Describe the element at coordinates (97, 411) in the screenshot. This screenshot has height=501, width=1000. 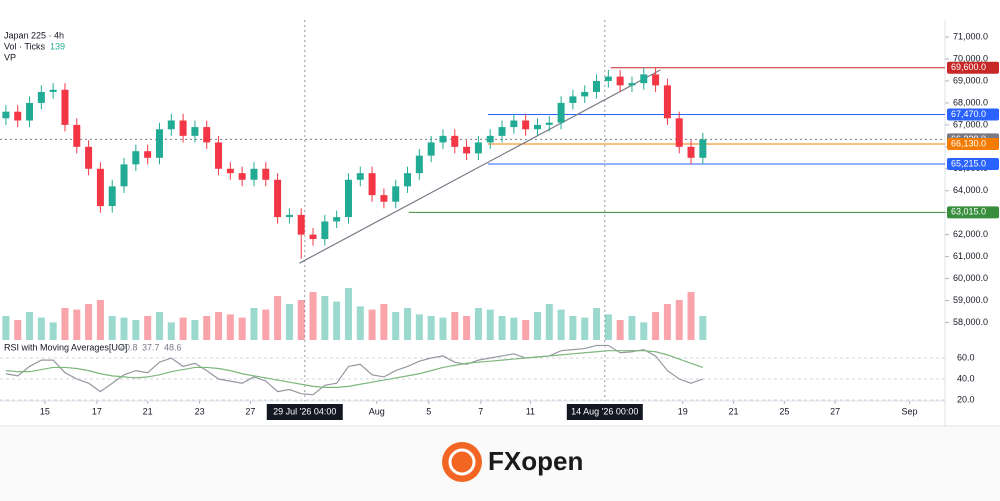
I see `x-tick-label: 17` at that location.